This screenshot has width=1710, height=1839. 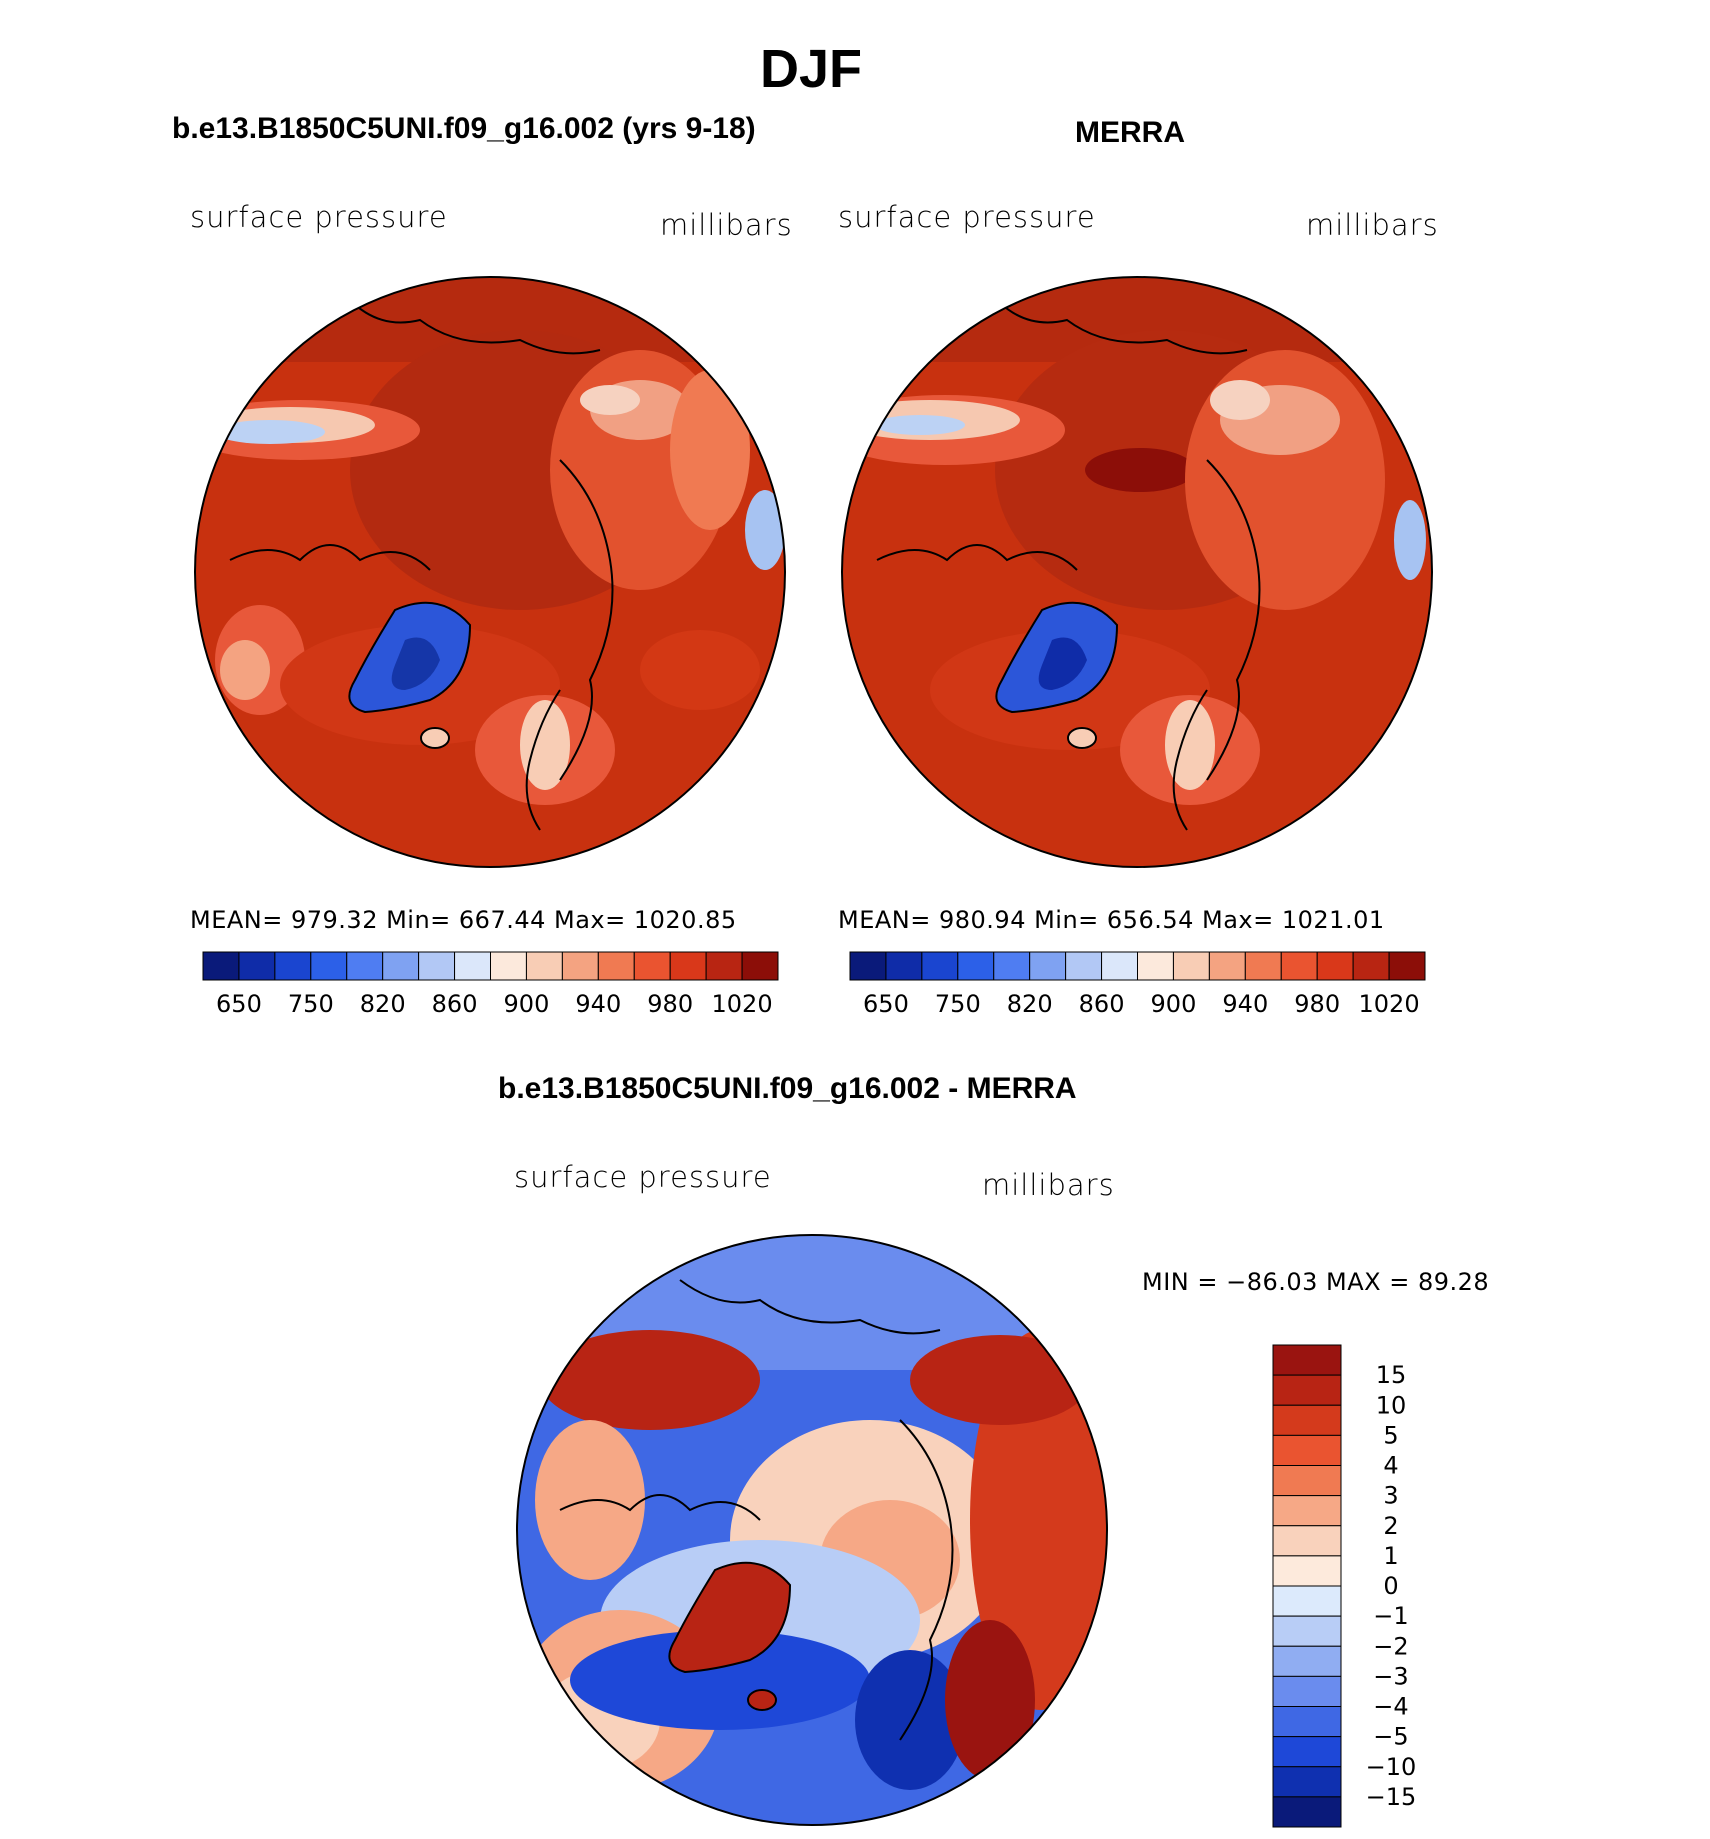 What do you see at coordinates (463, 920) in the screenshot?
I see `left-stats: MEAN= 979.32 Min= 667.44 Max= 1020.85` at bounding box center [463, 920].